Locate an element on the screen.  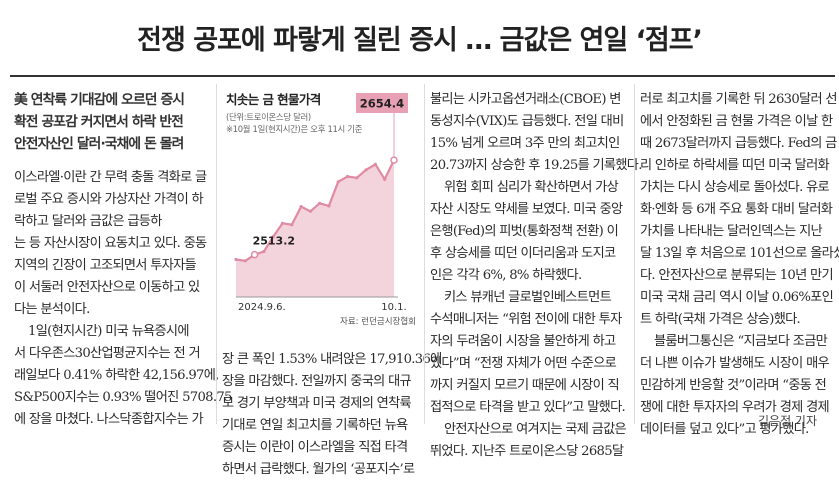
x-tick-label: 10.1. is located at coordinates (393, 307).